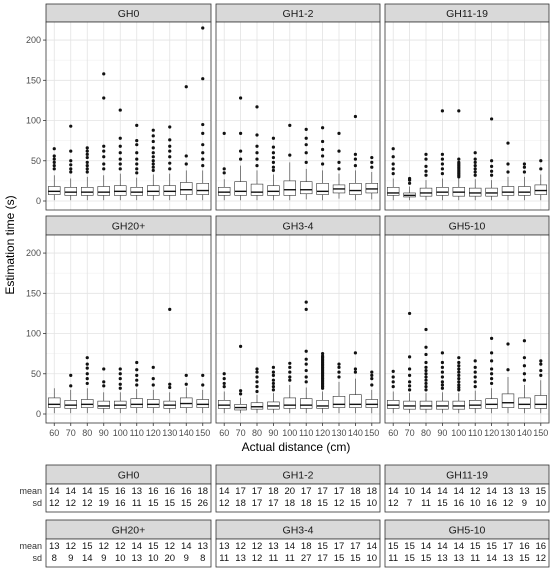  What do you see at coordinates (524, 503) in the screenshot?
I see `sd-value: 9` at bounding box center [524, 503].